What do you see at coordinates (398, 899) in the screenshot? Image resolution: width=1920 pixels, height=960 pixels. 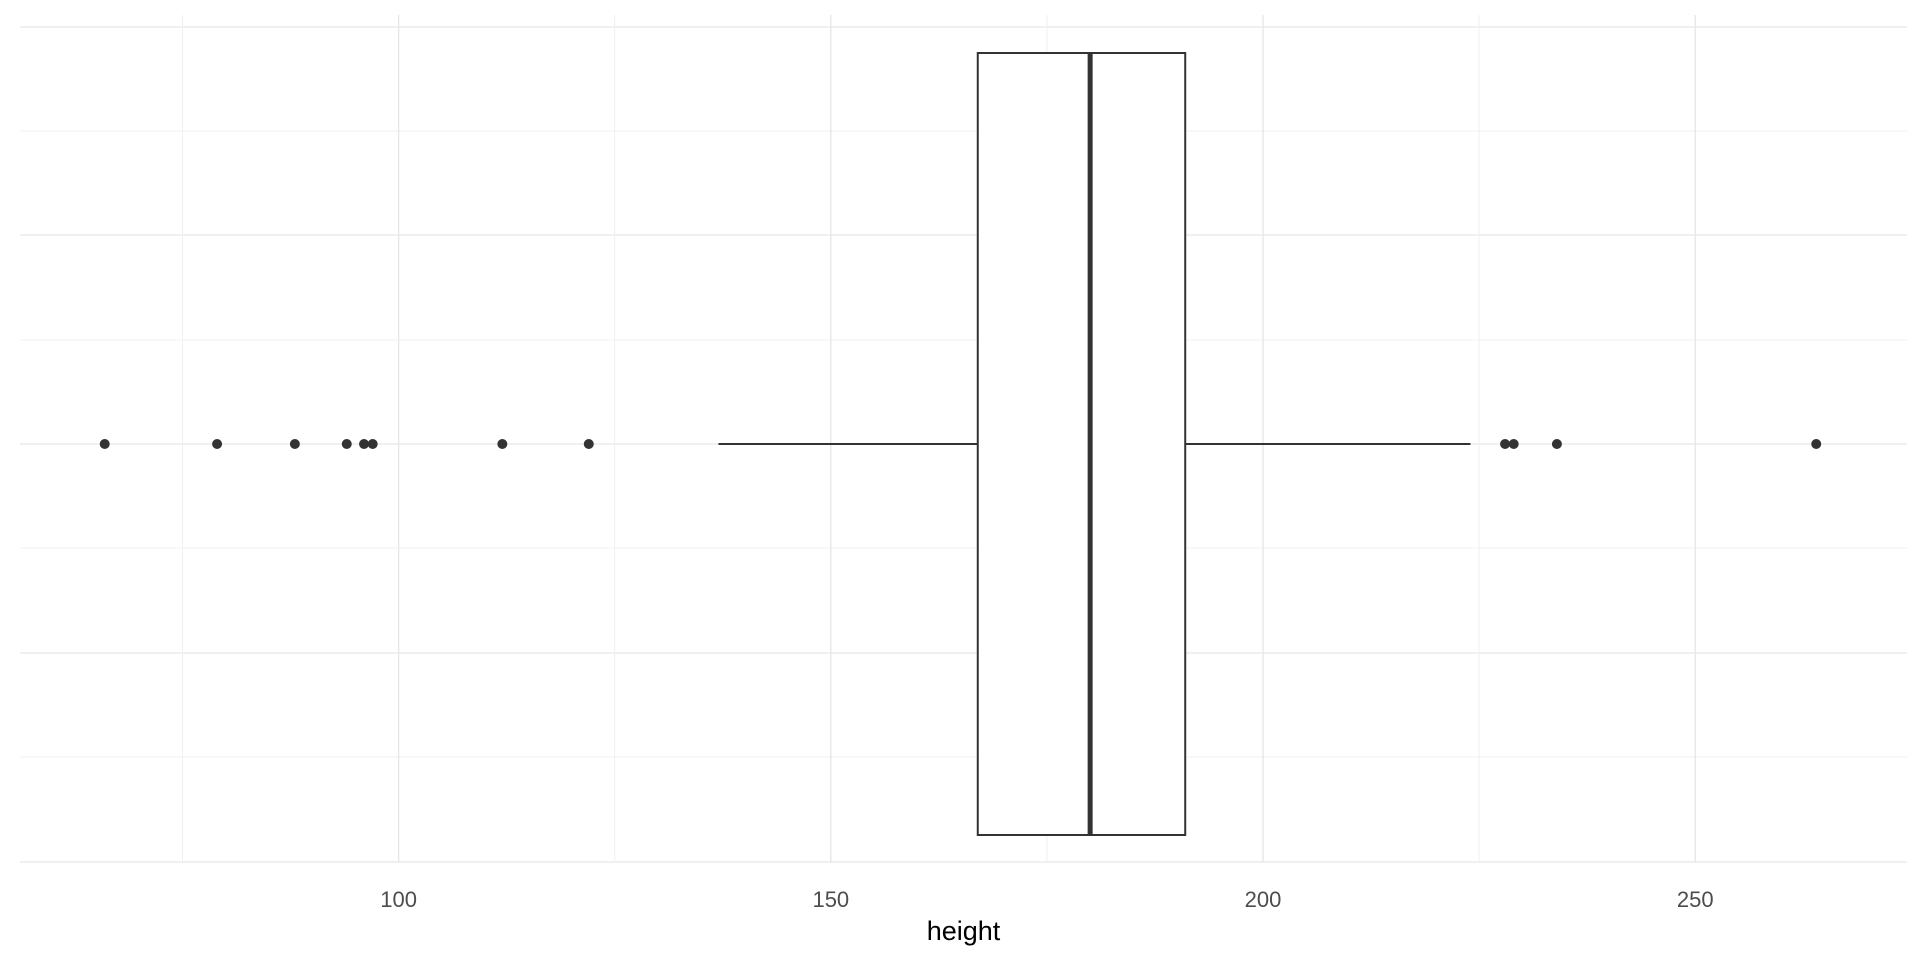 I see `x-tick-label: 100` at bounding box center [398, 899].